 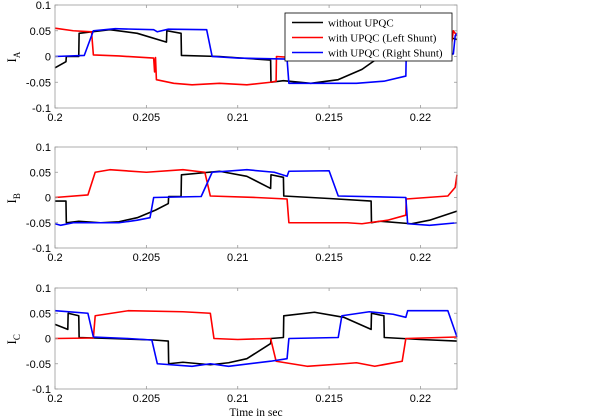 I want to click on y-axis-label: IB, so click(x=13, y=198).